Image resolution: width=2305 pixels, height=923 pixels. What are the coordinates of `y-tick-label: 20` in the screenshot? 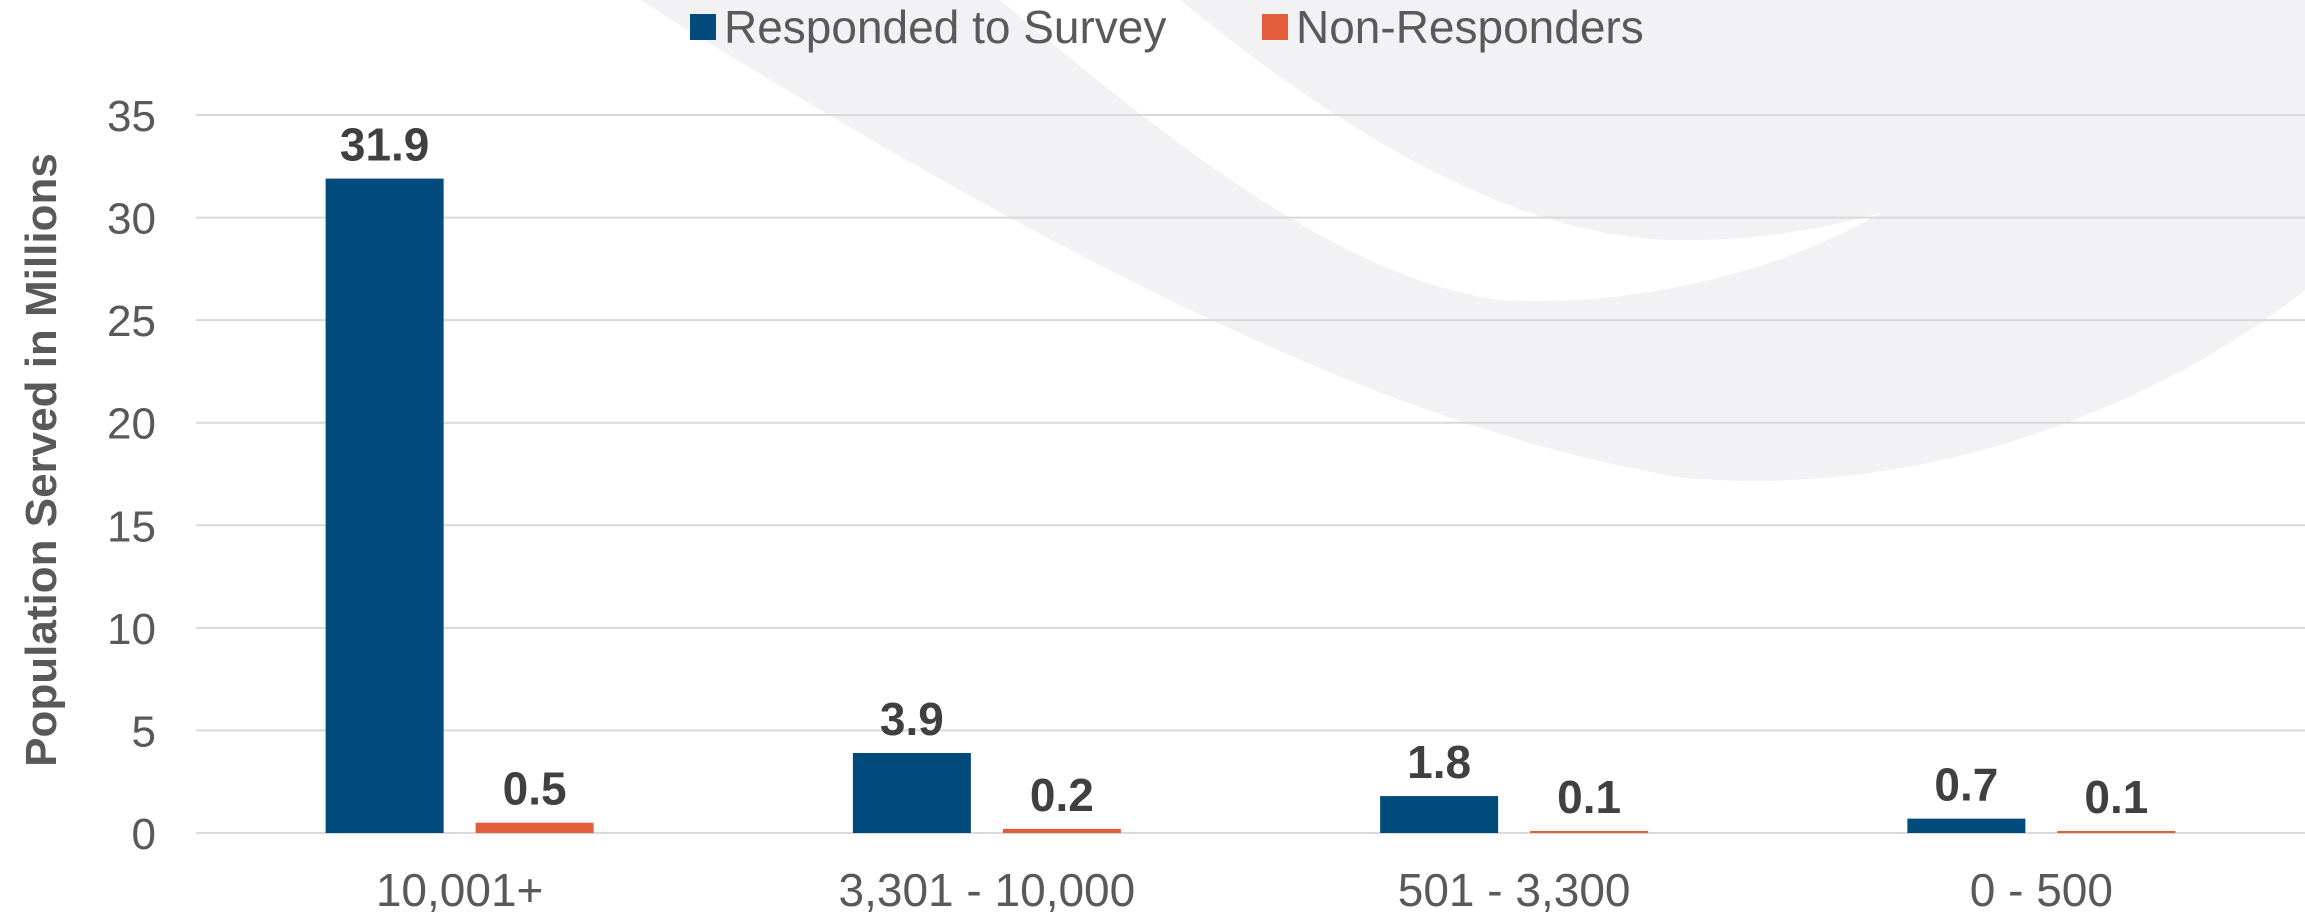 It's located at (131, 424).